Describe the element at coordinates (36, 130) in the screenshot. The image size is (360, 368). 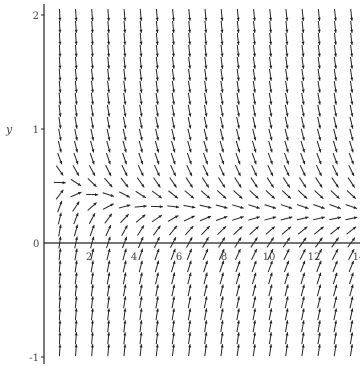
I see `y-tick-label: 1` at that location.